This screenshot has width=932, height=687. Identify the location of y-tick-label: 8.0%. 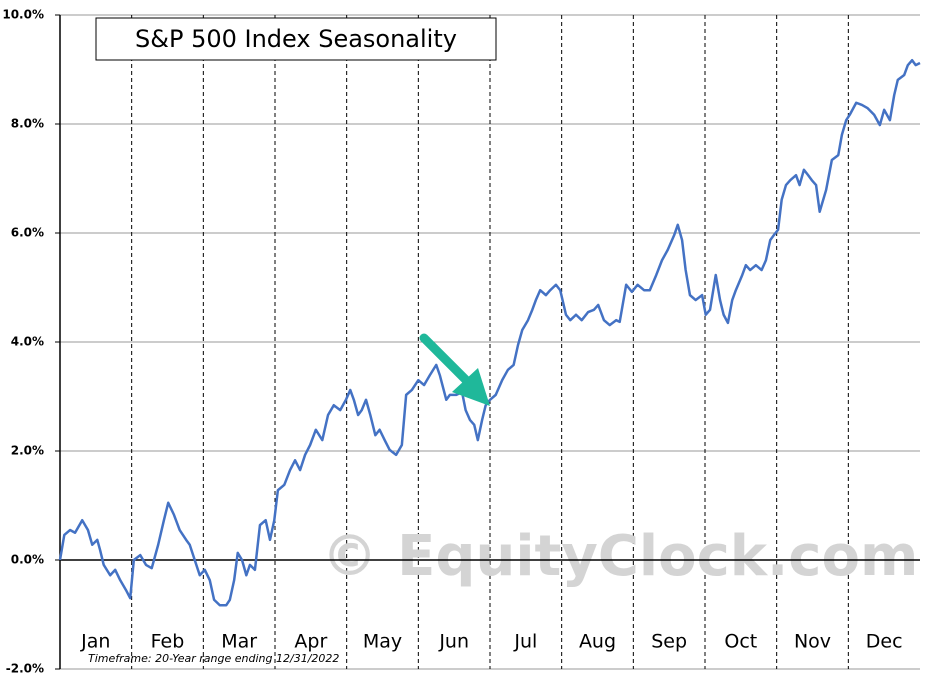
(27, 124).